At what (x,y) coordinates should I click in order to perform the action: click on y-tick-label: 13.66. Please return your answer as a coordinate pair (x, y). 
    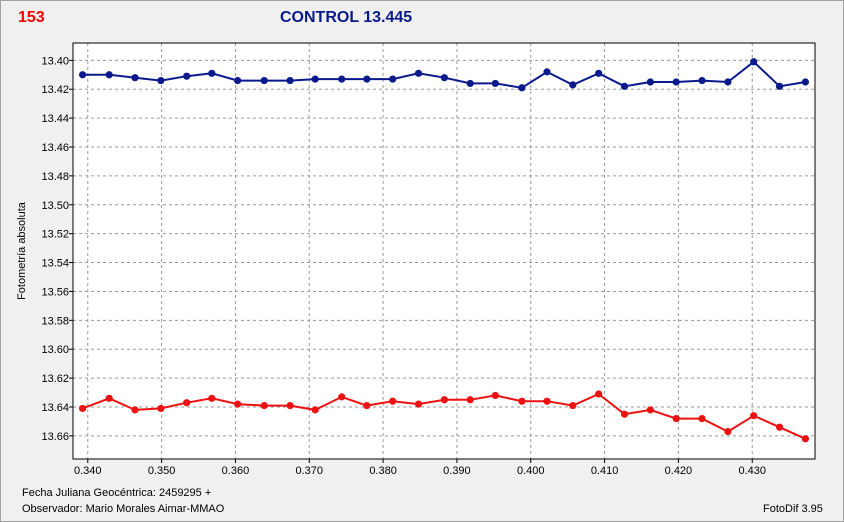
    Looking at the image, I should click on (55, 437).